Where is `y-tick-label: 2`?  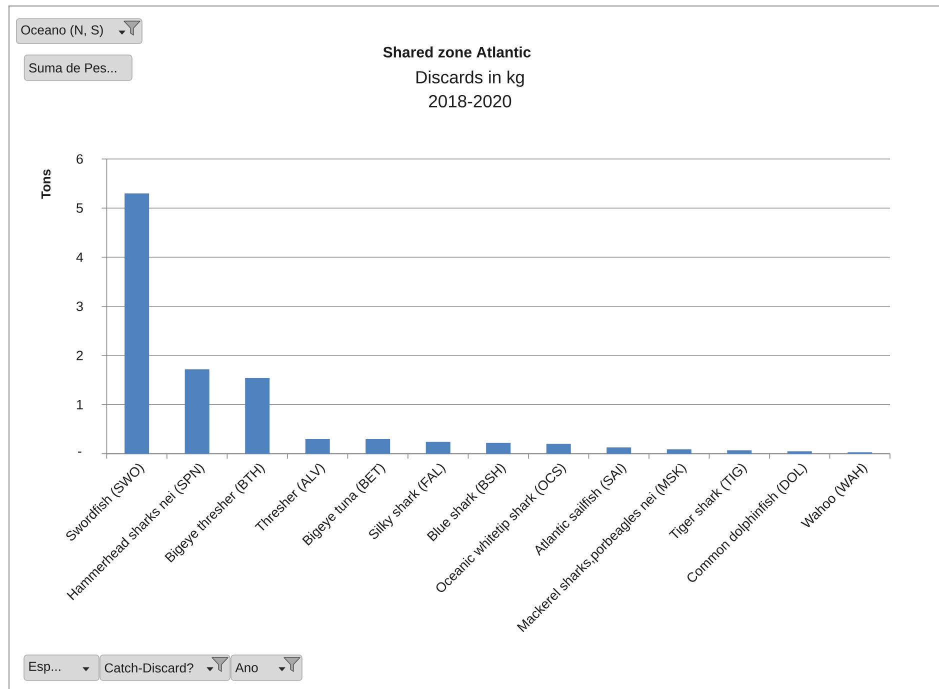
y-tick-label: 2 is located at coordinates (79, 355).